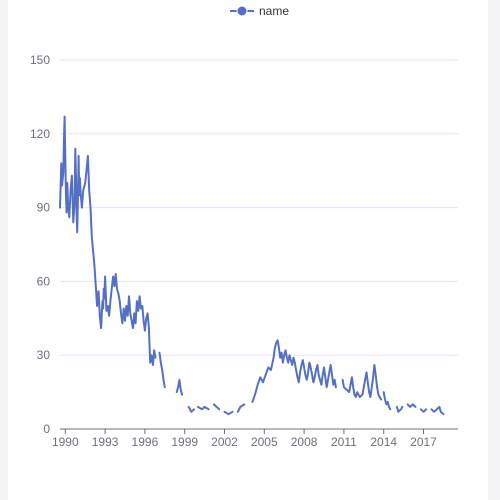 This screenshot has width=500, height=500. I want to click on x-tick-label: 1990, so click(65, 442).